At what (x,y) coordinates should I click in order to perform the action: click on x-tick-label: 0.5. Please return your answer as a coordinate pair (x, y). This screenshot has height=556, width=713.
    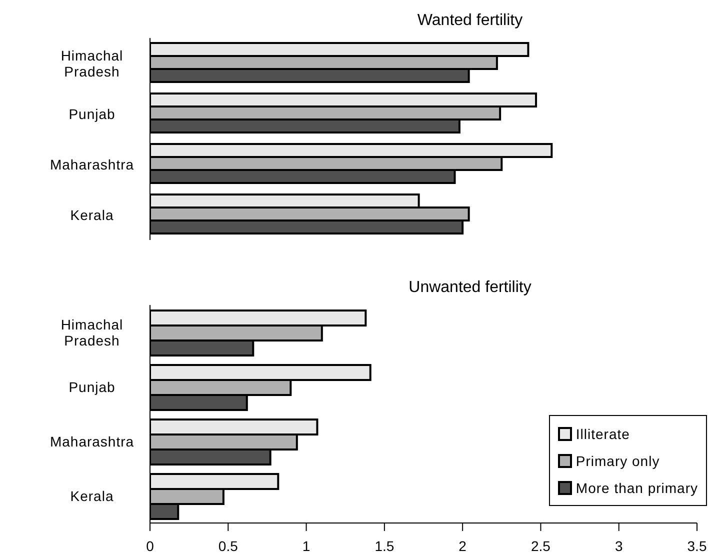
    Looking at the image, I should click on (228, 546).